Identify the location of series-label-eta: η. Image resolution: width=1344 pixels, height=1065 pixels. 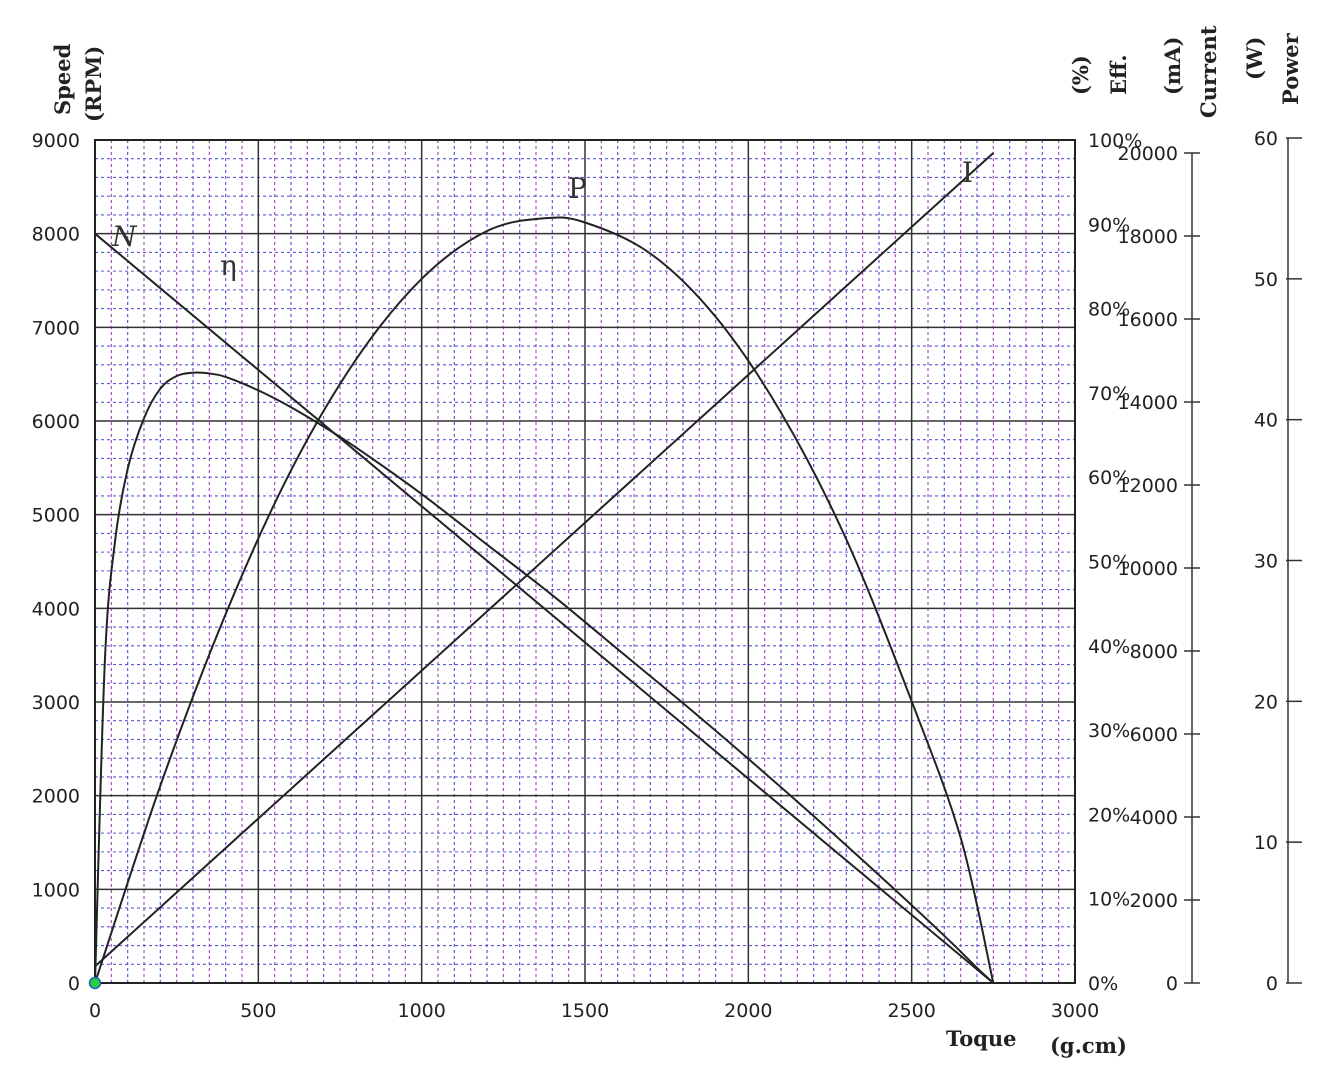
(228, 265).